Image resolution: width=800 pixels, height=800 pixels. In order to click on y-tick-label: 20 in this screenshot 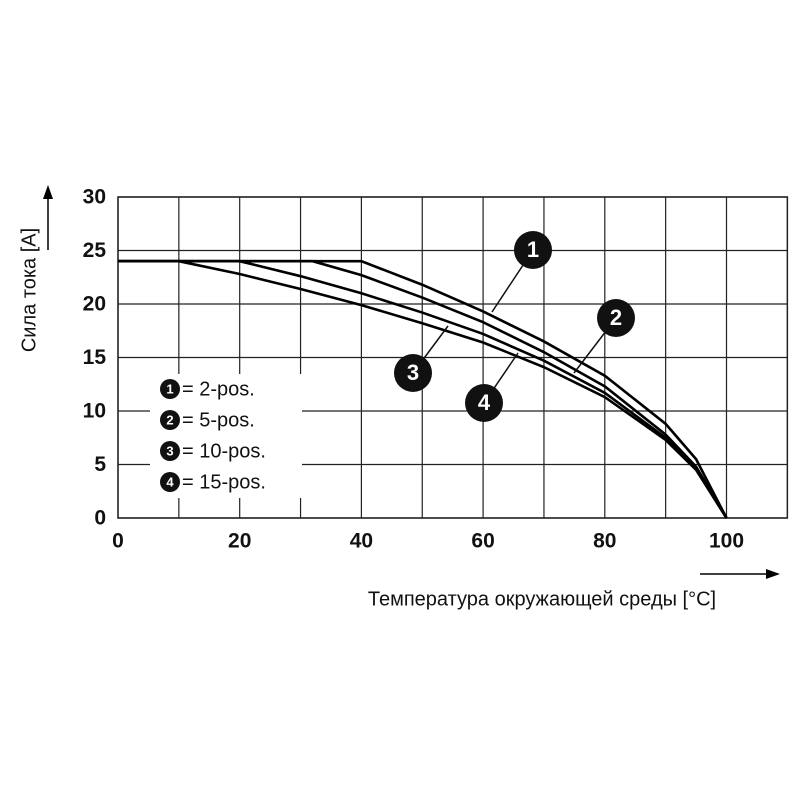, I will do `click(94, 304)`.